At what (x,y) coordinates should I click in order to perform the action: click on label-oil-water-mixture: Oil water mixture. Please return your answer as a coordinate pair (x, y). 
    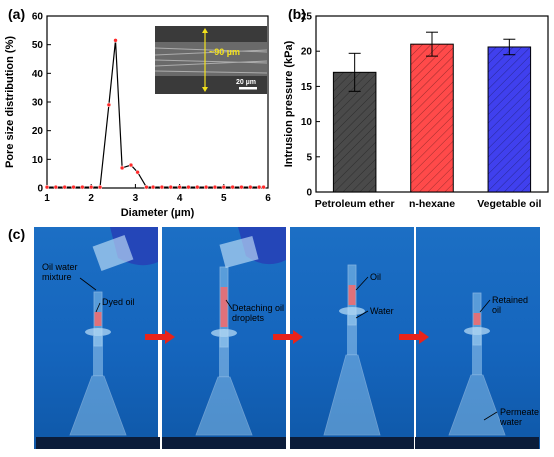
    Looking at the image, I should click on (60, 272).